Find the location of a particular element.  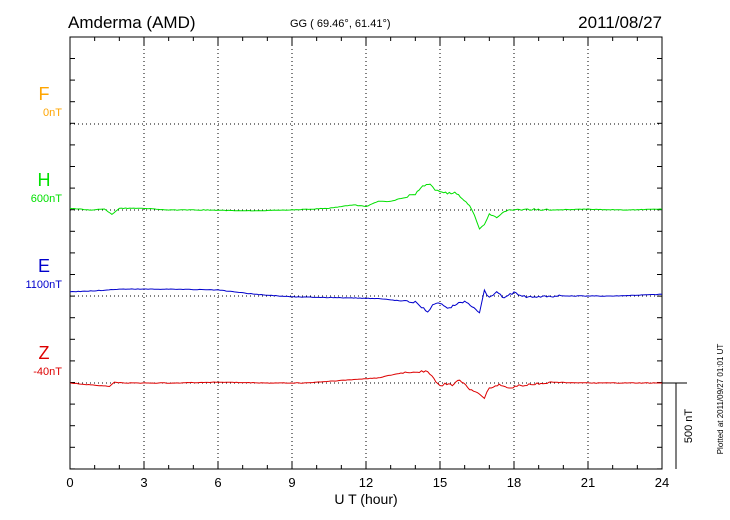

x-tick-label-0: 0 is located at coordinates (69, 482).